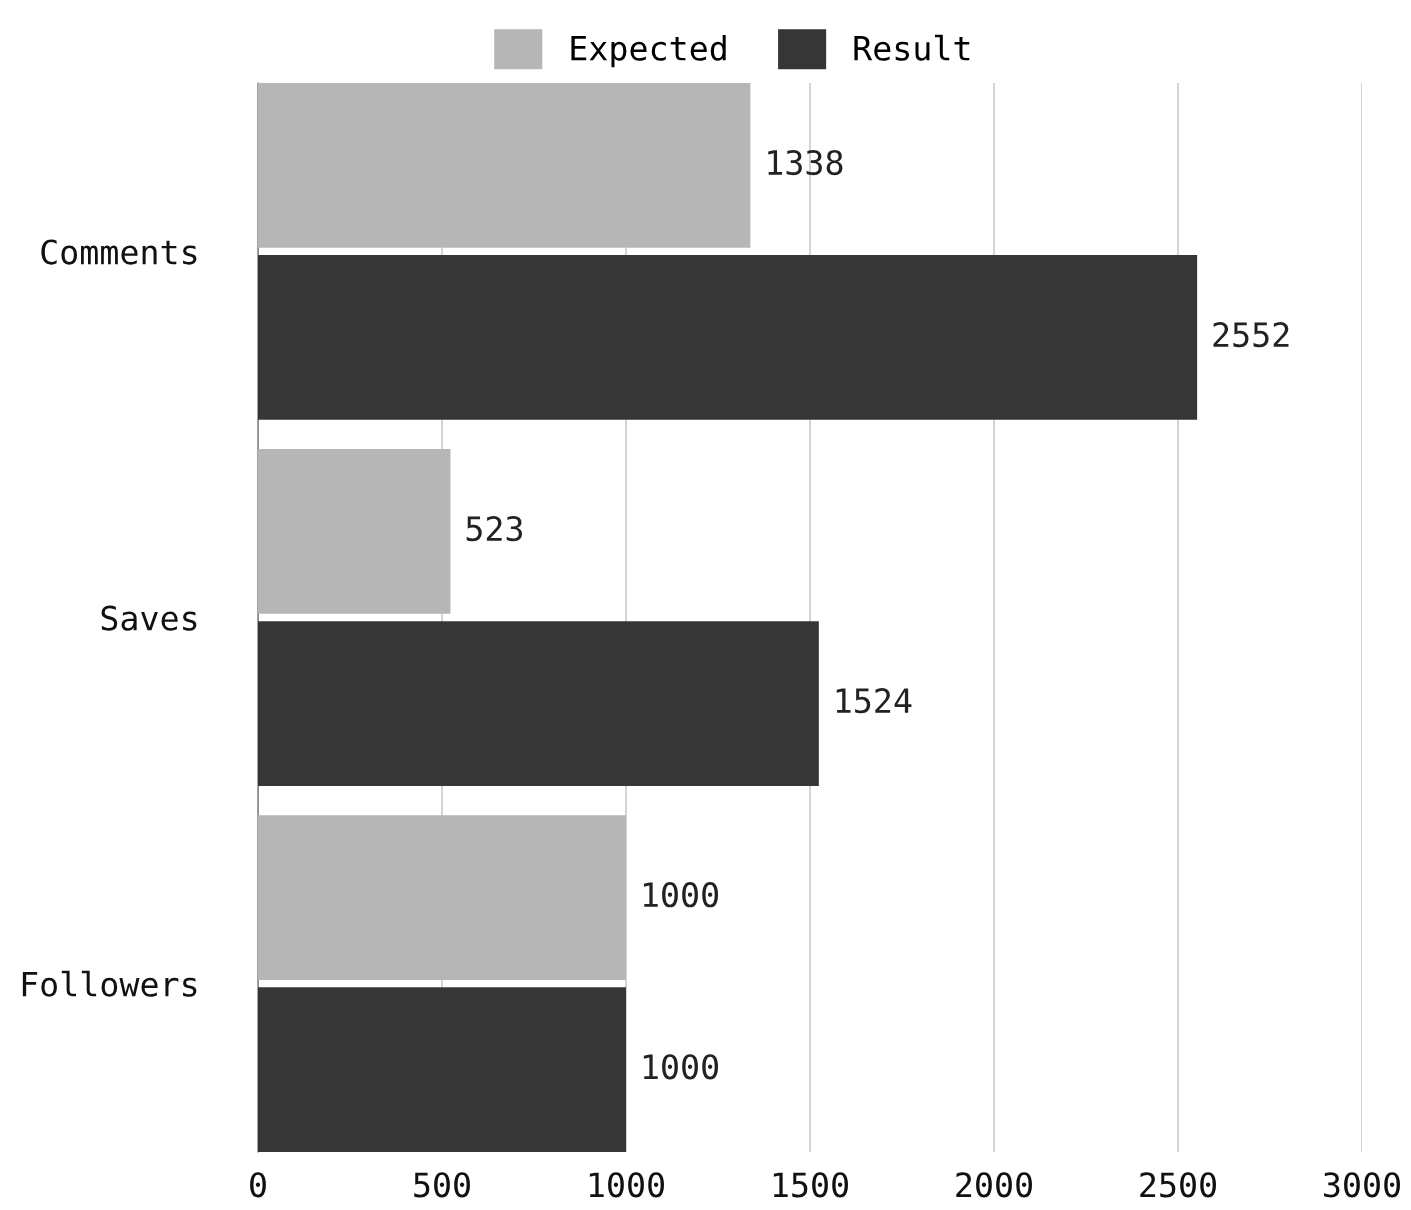  What do you see at coordinates (912, 47) in the screenshot?
I see `legend-label: Result` at bounding box center [912, 47].